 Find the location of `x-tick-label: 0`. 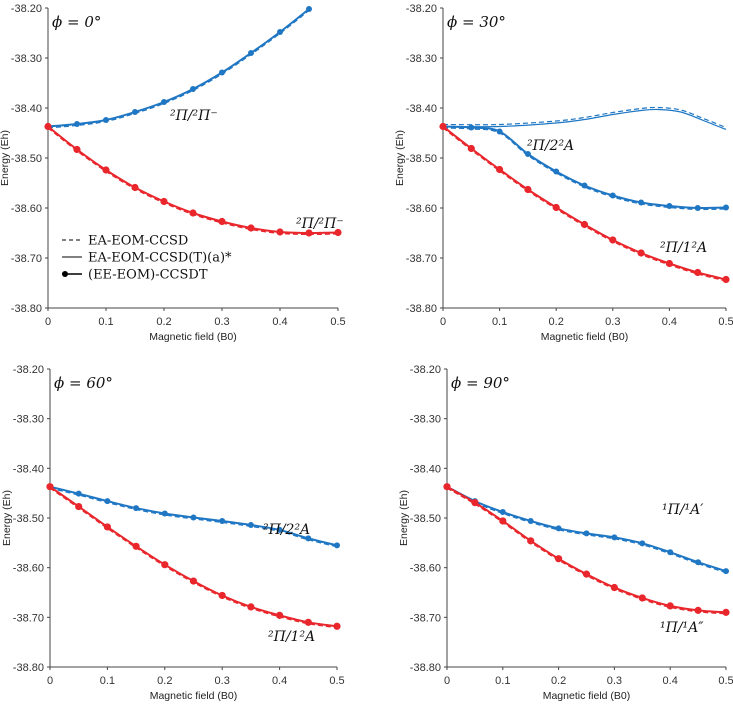

x-tick-label: 0 is located at coordinates (50, 681).